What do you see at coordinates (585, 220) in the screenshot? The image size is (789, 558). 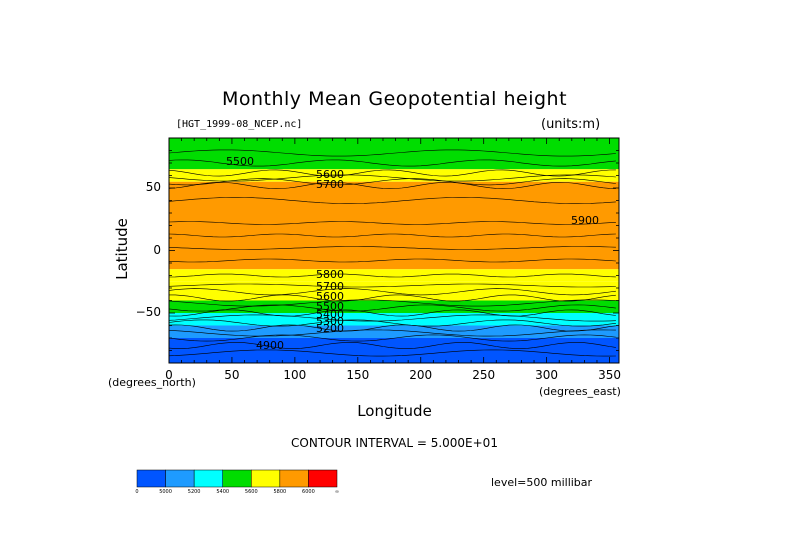 I see `contour-label: 5900` at bounding box center [585, 220].